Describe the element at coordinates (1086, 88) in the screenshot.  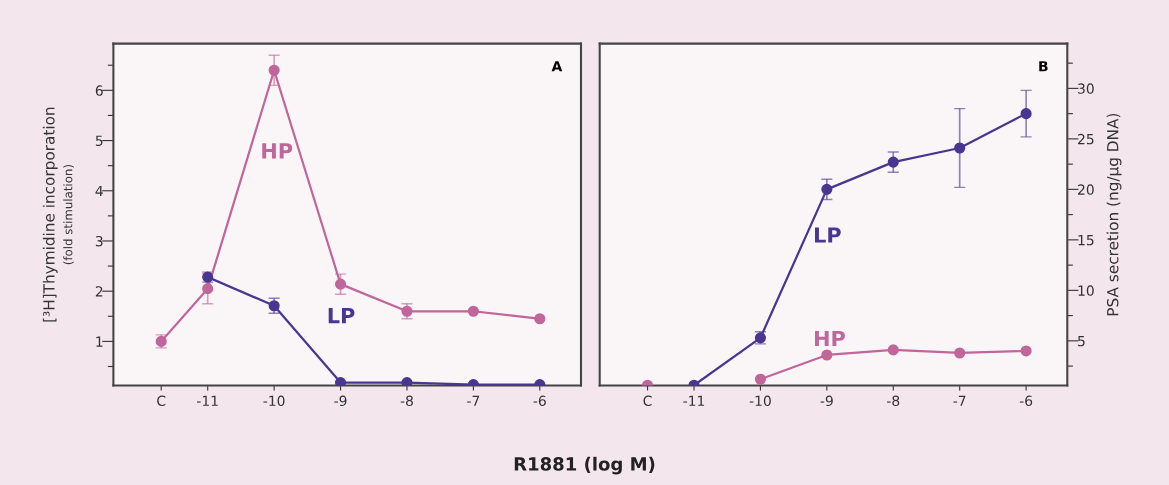
I see `y-tick-label: 30` at that location.